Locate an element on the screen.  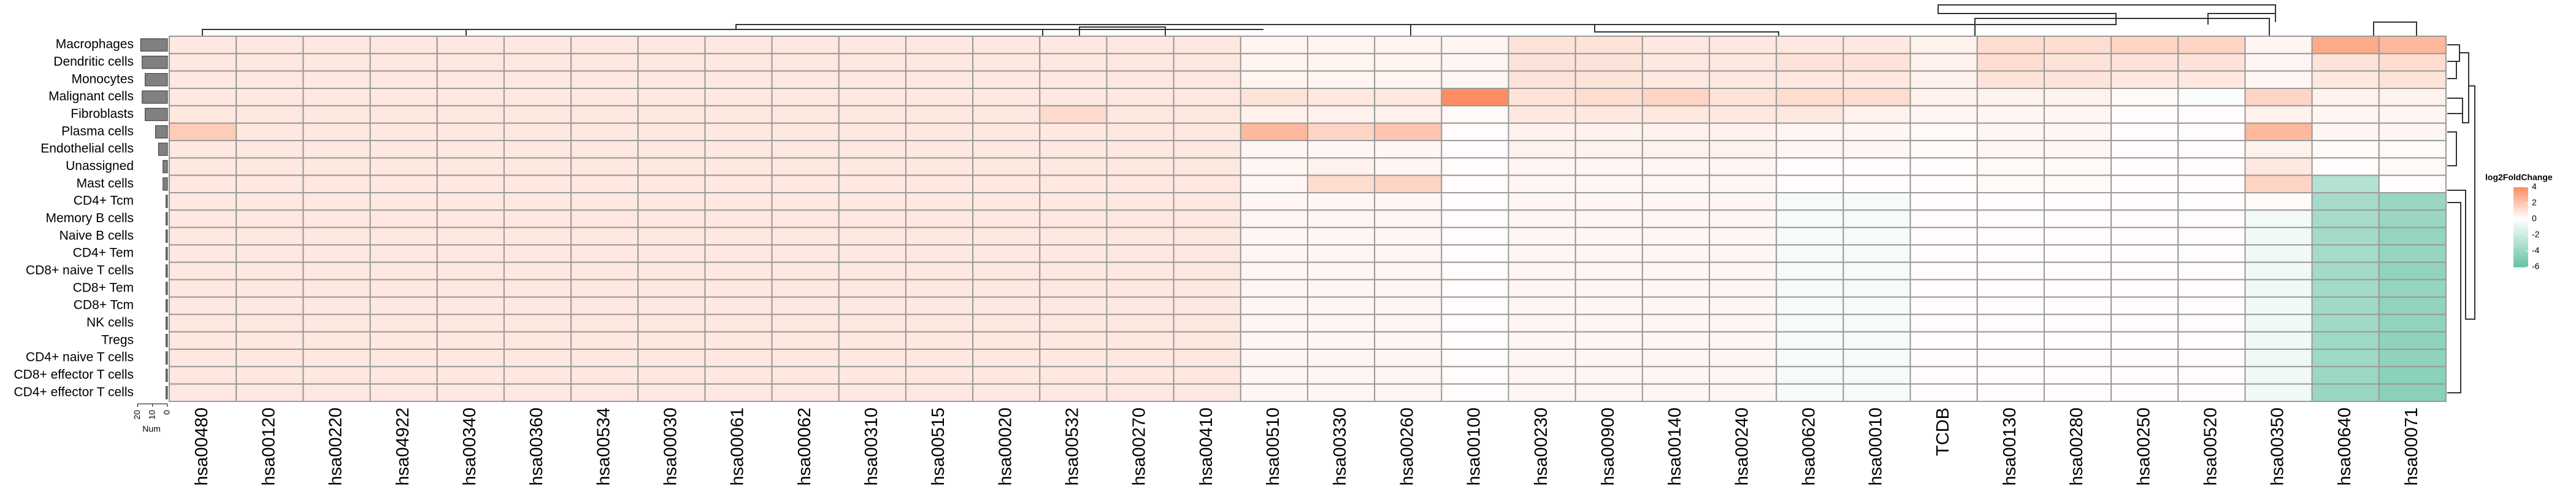
row-label: Naive B cells is located at coordinates (96, 235).